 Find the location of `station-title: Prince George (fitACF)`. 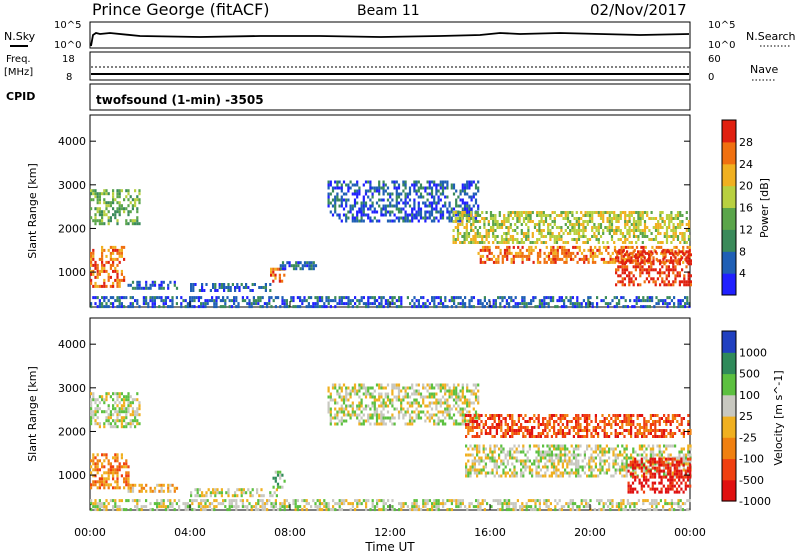

station-title: Prince George (fitACF) is located at coordinates (181, 9).